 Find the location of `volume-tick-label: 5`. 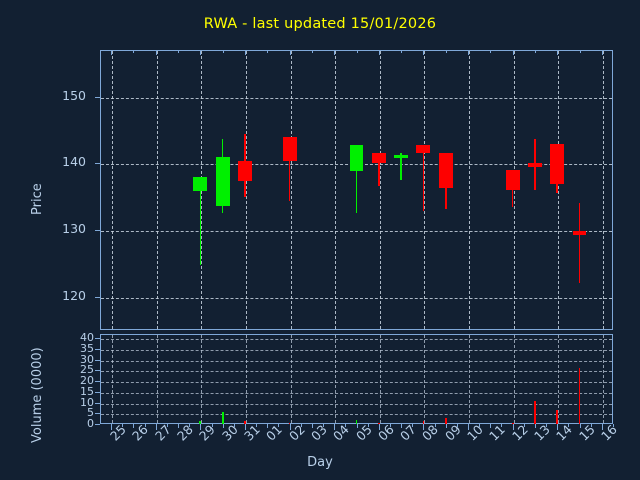

volume-tick-label: 5 is located at coordinates (90, 413).